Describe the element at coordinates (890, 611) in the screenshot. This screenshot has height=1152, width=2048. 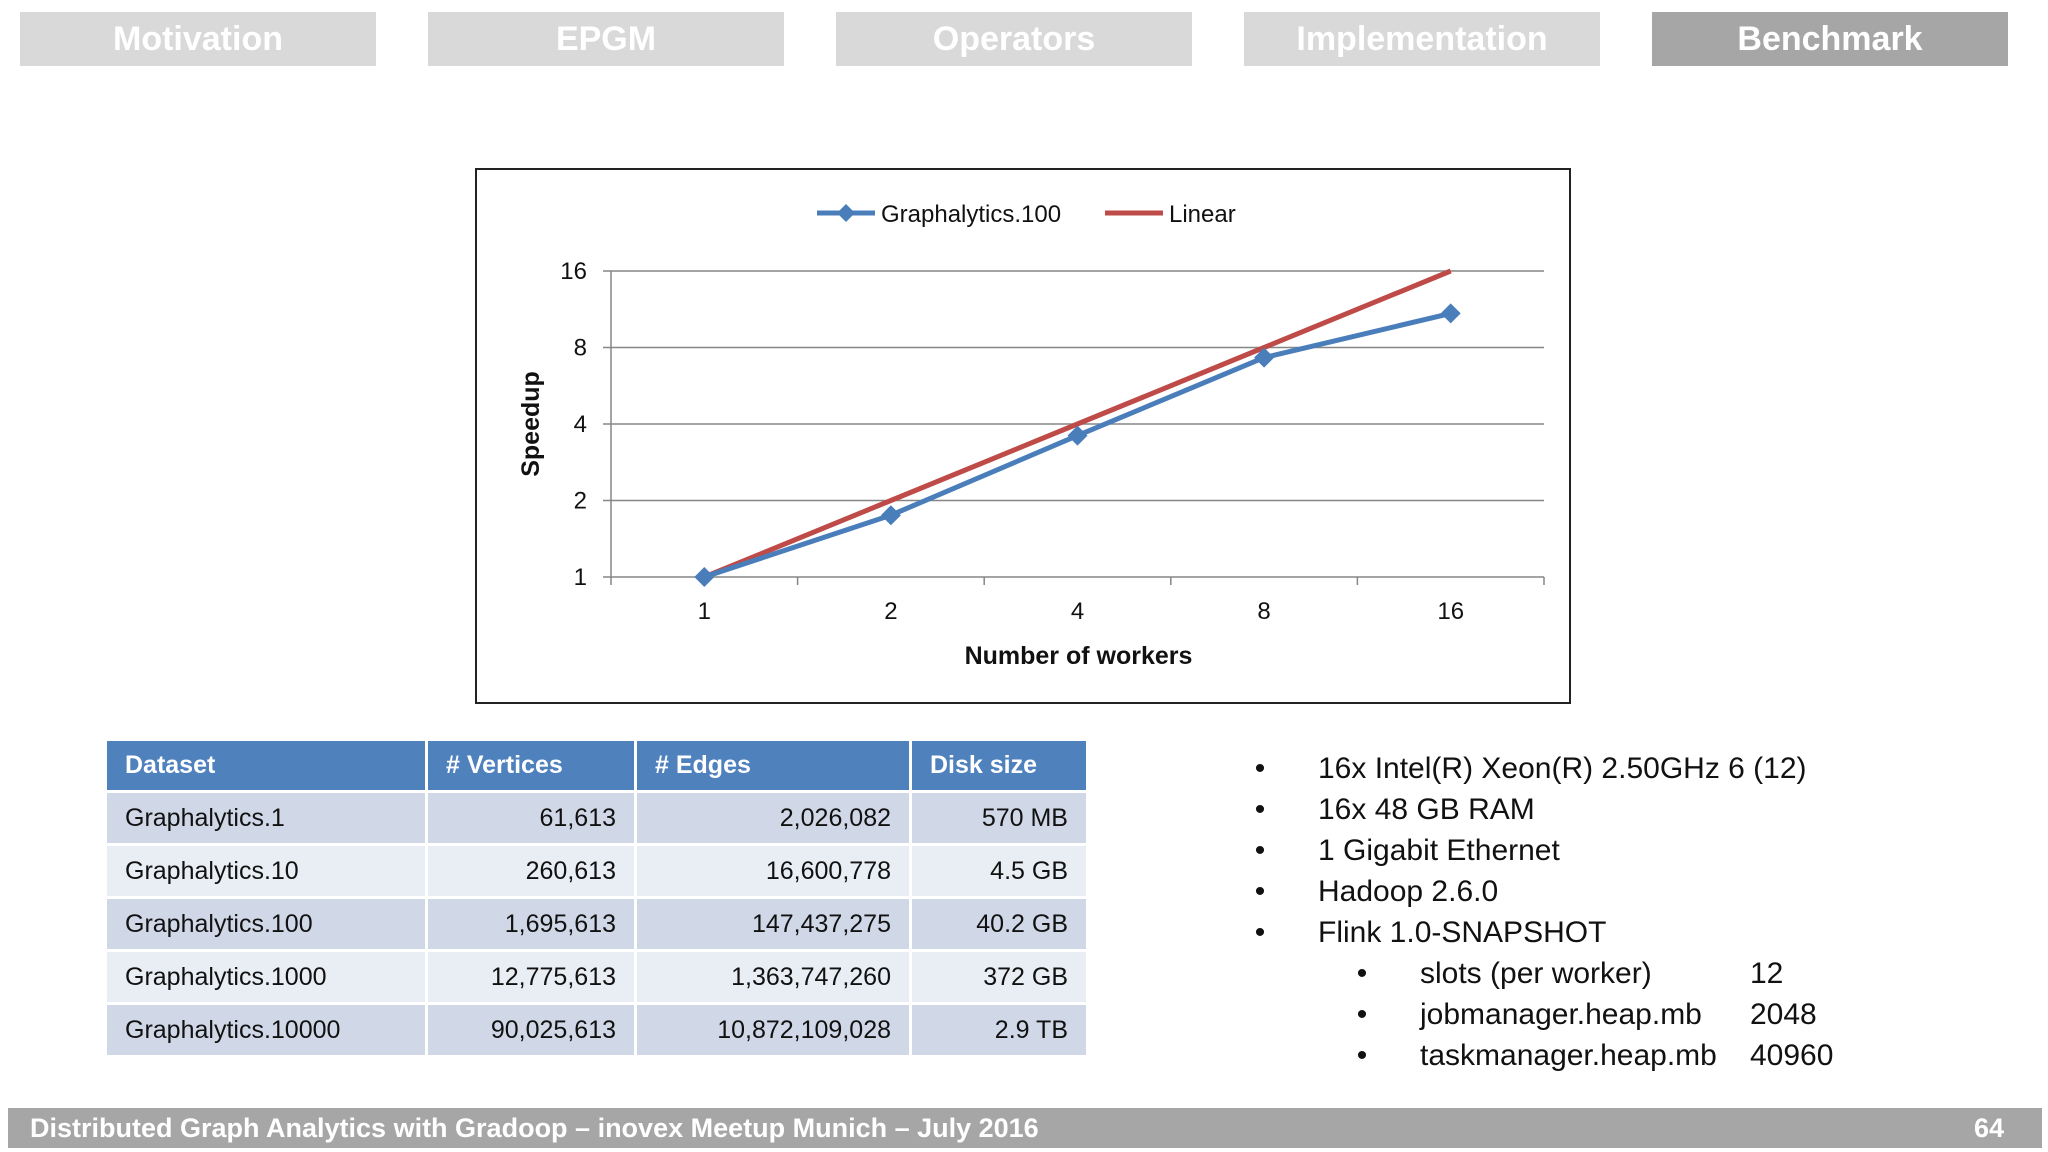
I see `x-tick-label: 2` at that location.